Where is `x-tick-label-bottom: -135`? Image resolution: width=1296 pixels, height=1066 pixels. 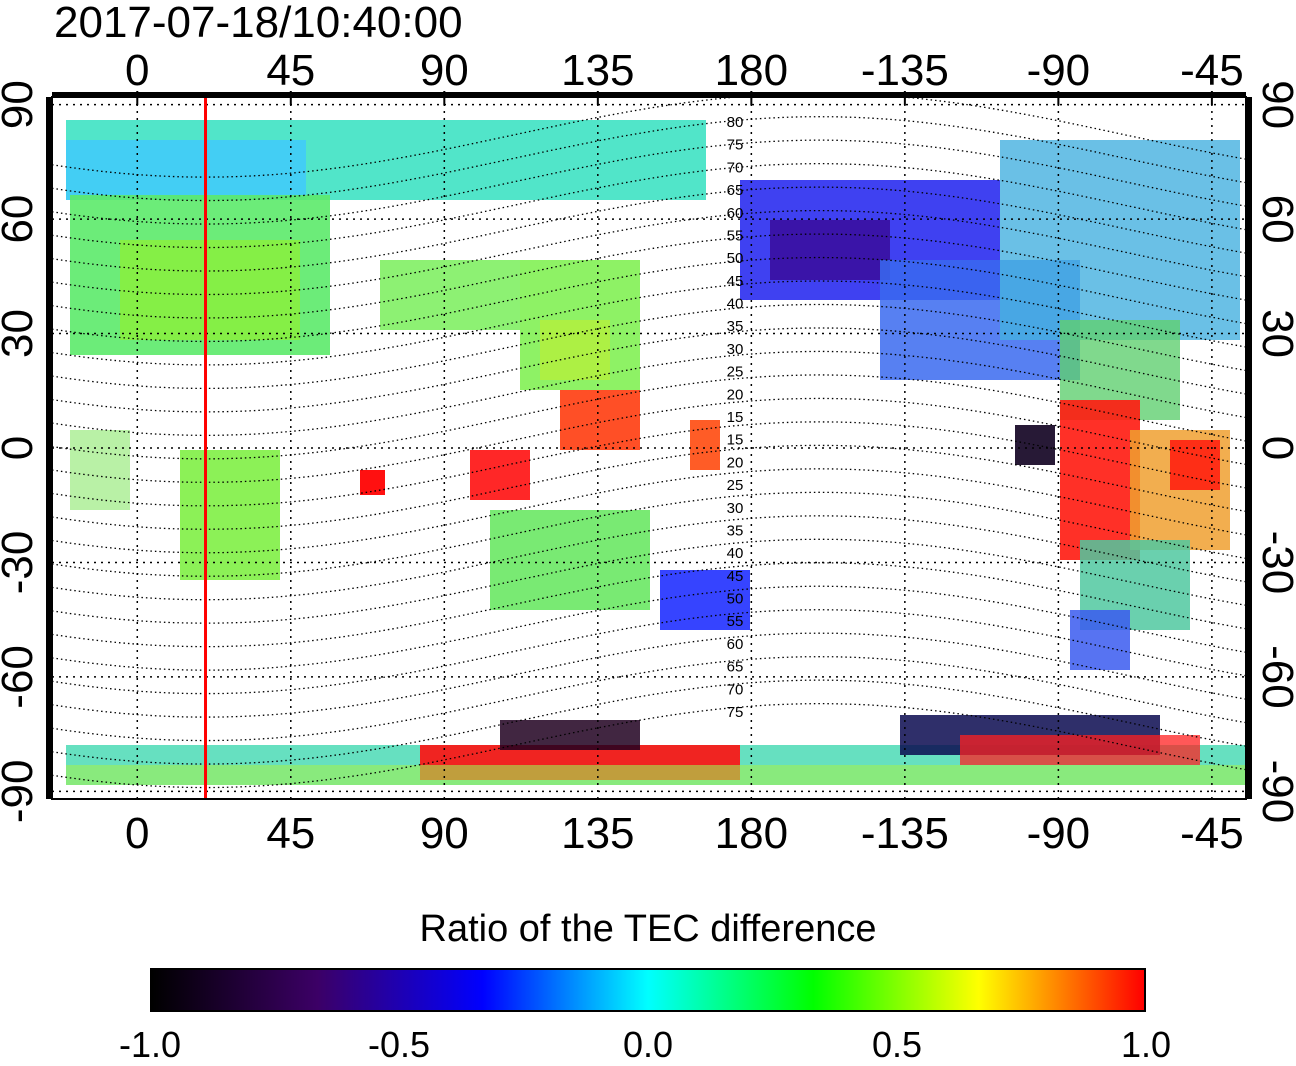
x-tick-label-bottom: -135 is located at coordinates (905, 833).